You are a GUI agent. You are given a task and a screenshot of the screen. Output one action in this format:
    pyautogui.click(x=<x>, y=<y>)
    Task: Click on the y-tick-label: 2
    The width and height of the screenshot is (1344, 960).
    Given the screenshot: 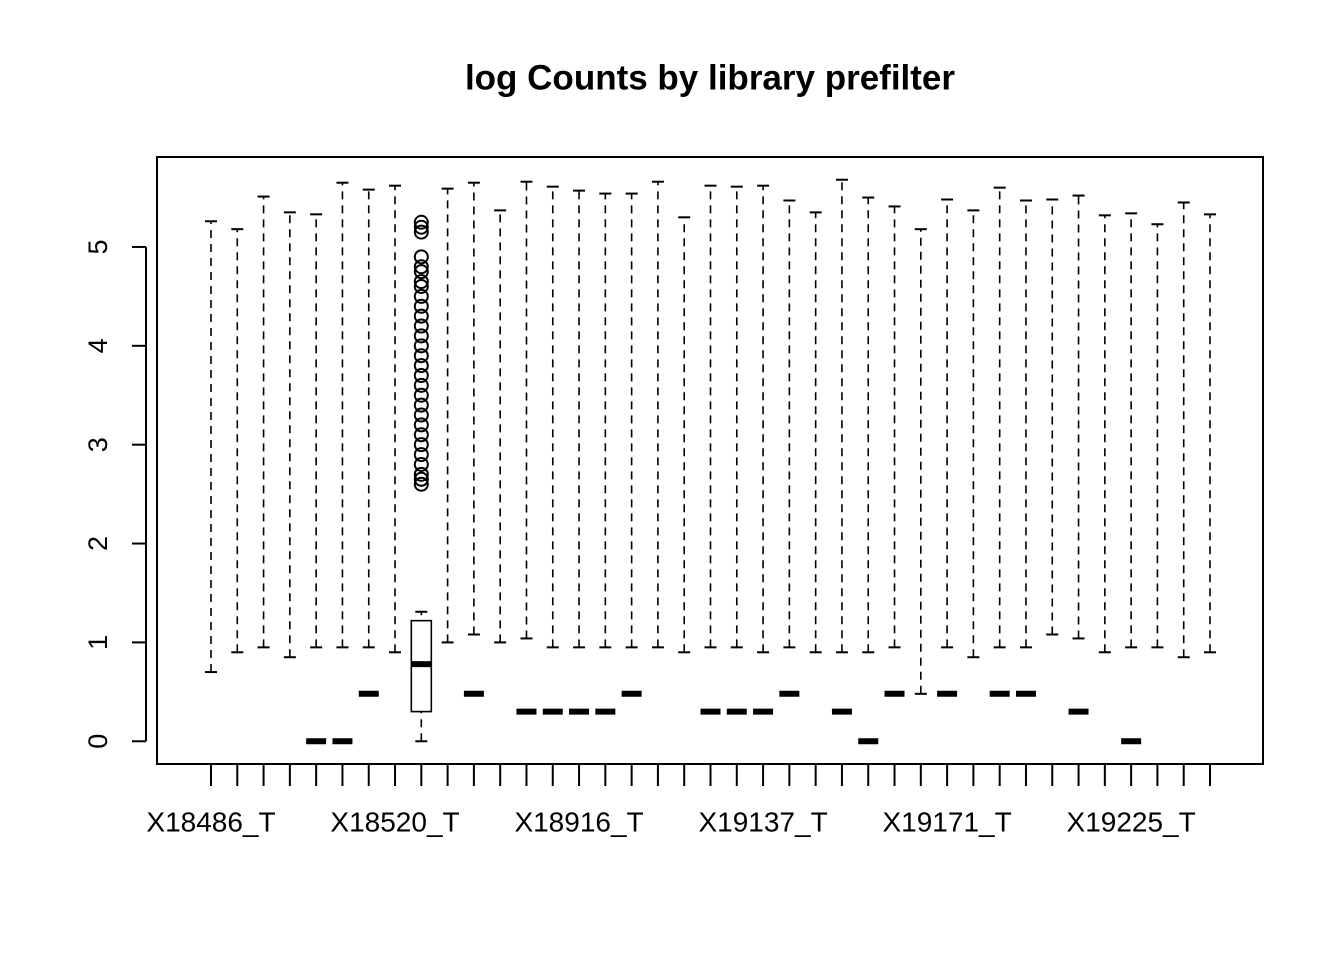 What is the action you would take?
    pyautogui.click(x=98, y=543)
    